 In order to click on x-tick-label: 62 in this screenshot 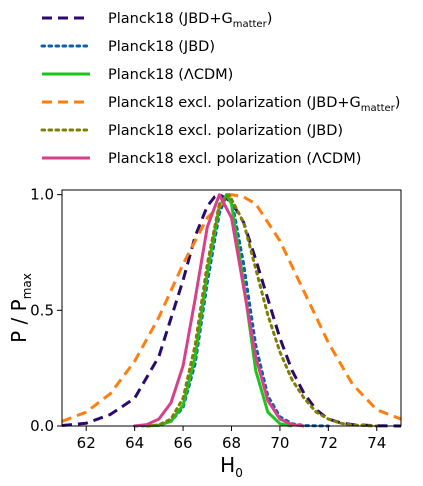, I will do `click(86, 443)`.